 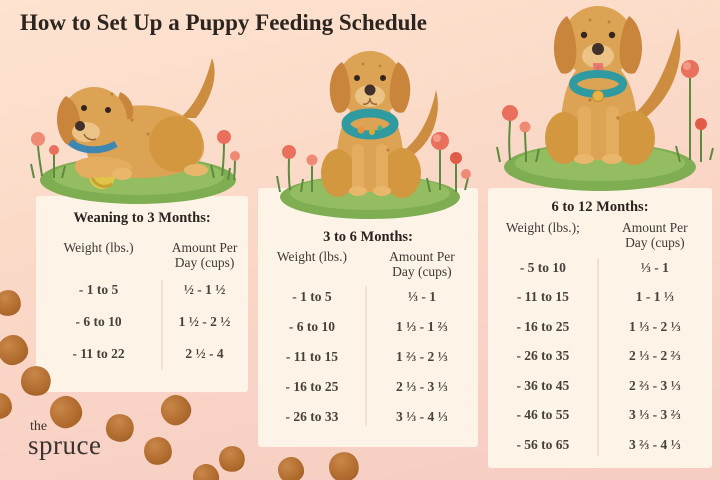 I want to click on amount-cell: 2 ⅓ - 3 ⅓, so click(x=422, y=386).